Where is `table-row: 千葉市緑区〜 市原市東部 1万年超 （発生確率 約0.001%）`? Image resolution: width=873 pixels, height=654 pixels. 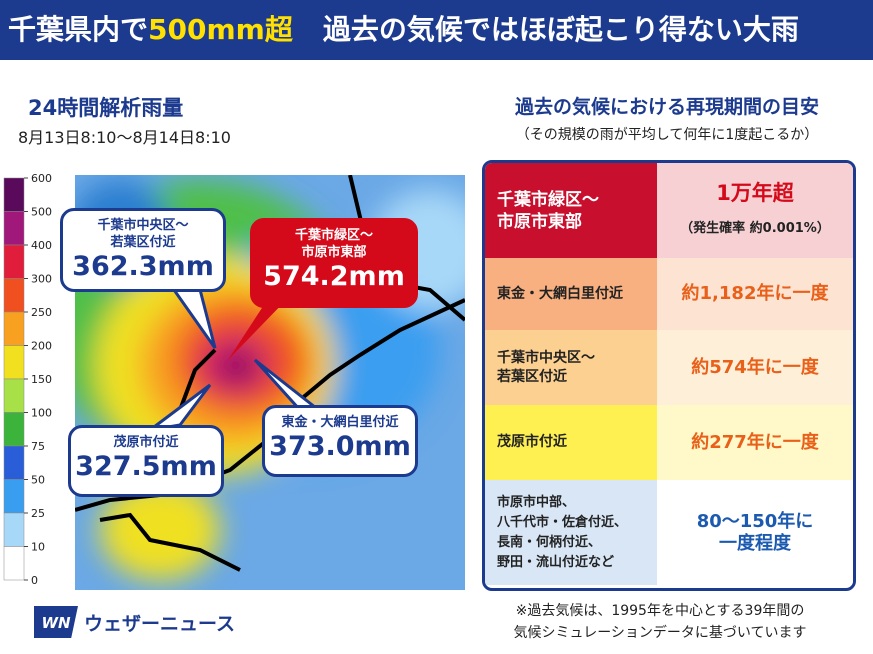 table-row: 千葉市緑区〜 市原市東部 1万年超 （発生確率 約0.001%） is located at coordinates (669, 210).